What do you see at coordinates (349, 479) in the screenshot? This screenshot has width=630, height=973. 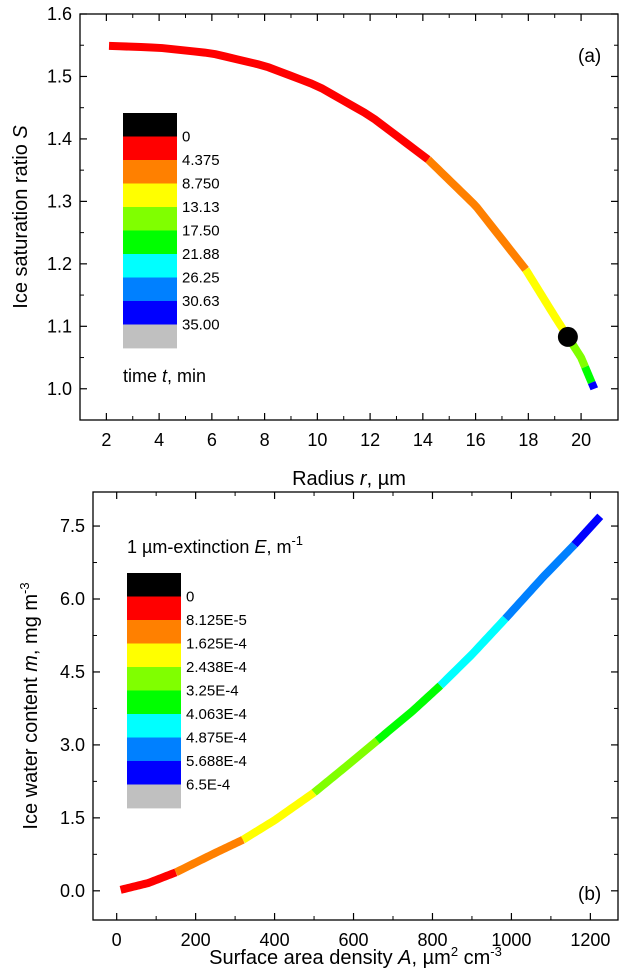 I see `x-axis-label-a: Radius r, µm` at bounding box center [349, 479].